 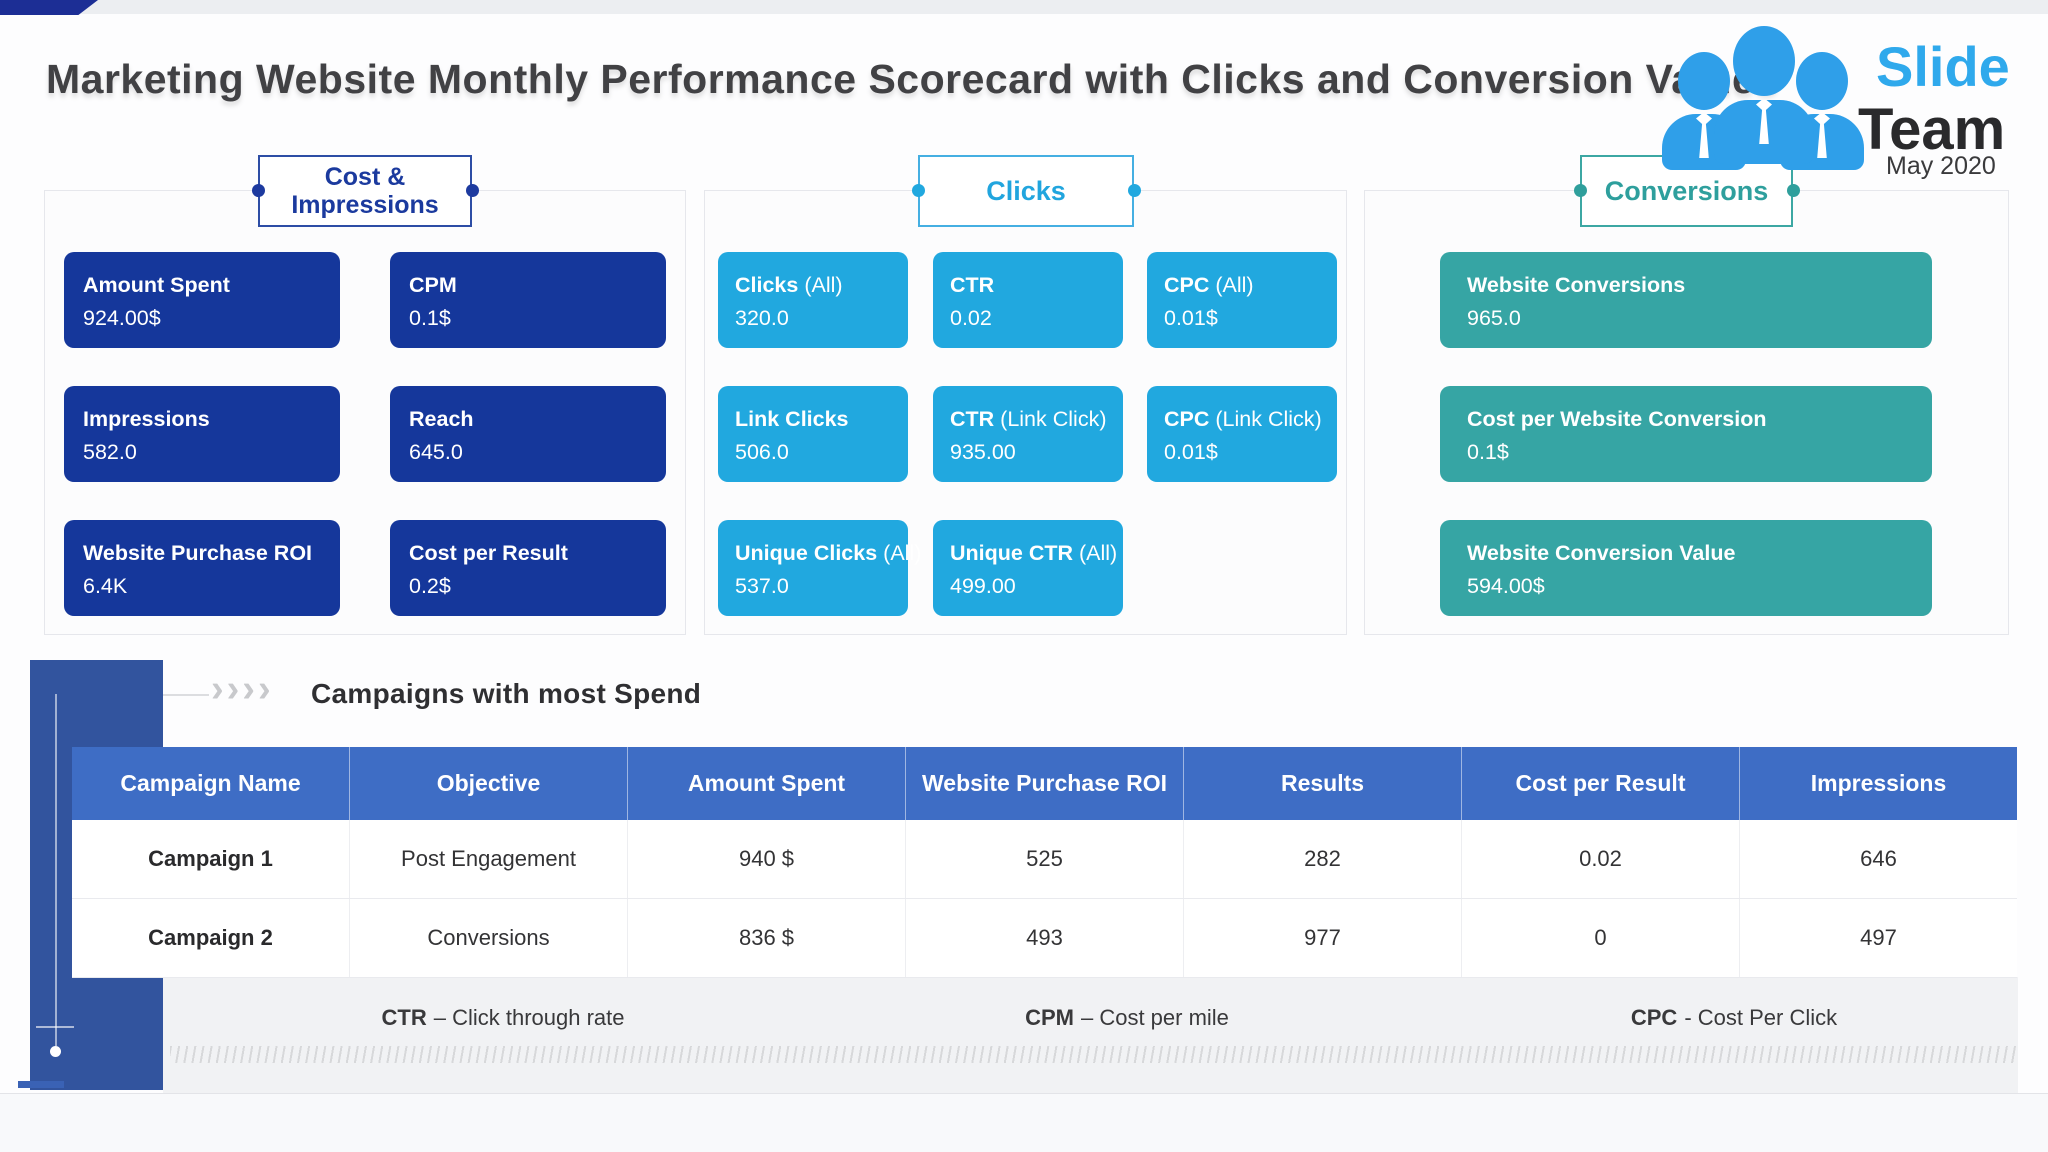 I want to click on kpi-value: 506.0, so click(x=762, y=451).